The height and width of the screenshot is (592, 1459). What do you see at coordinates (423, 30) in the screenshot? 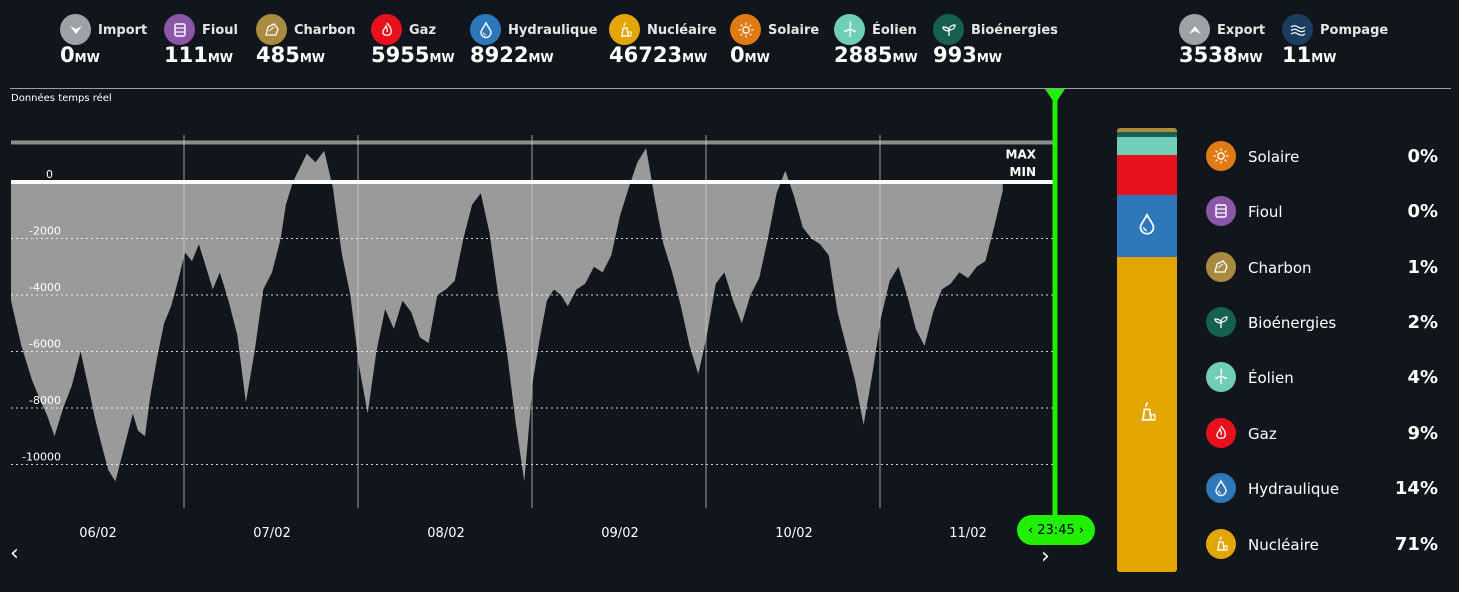
I see `source-label: Gaz` at bounding box center [423, 30].